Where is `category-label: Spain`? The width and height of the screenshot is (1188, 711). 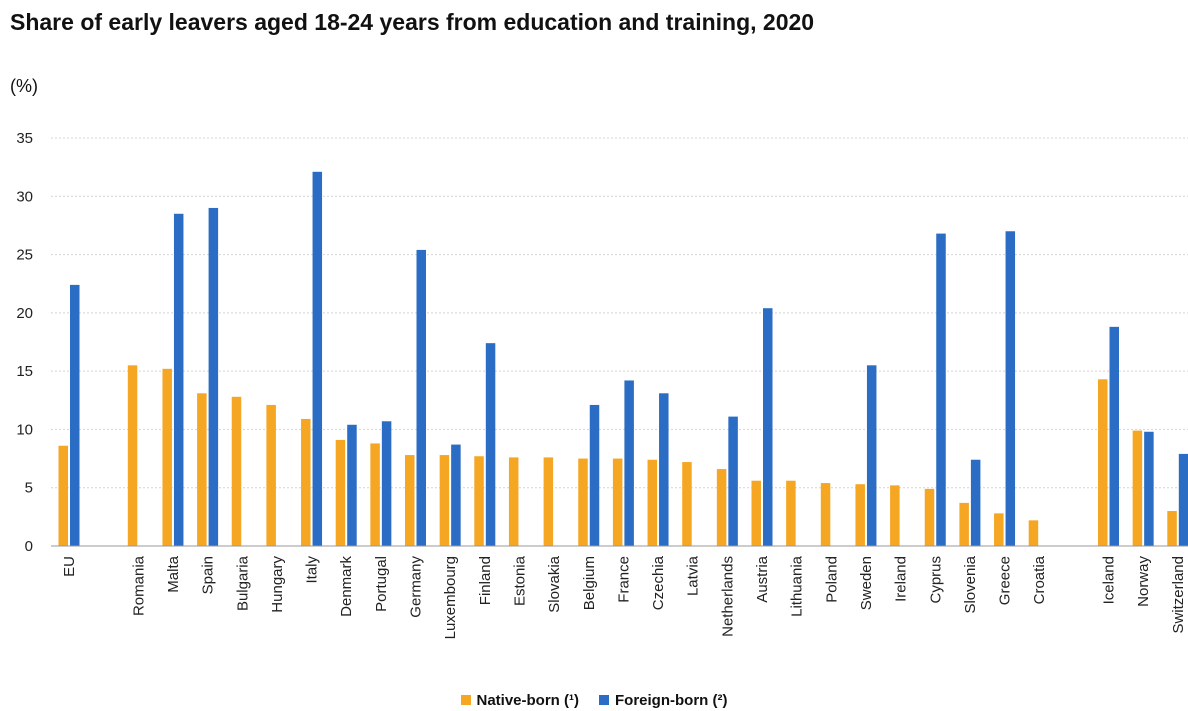
category-label: Spain is located at coordinates (208, 575).